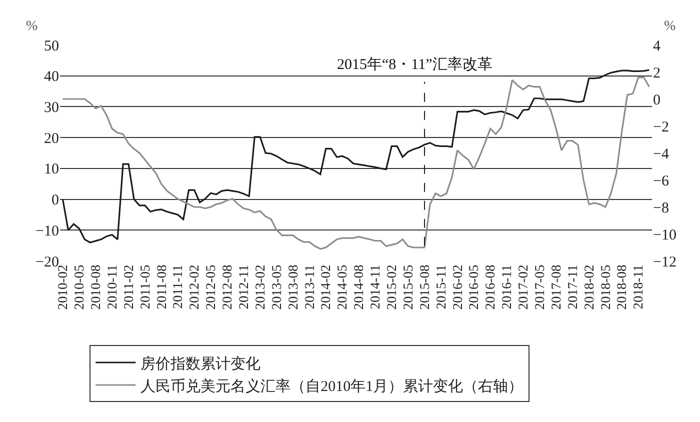 Image resolution: width=700 pixels, height=422 pixels. Describe the element at coordinates (51, 170) in the screenshot. I see `y-tick-label: 10` at that location.